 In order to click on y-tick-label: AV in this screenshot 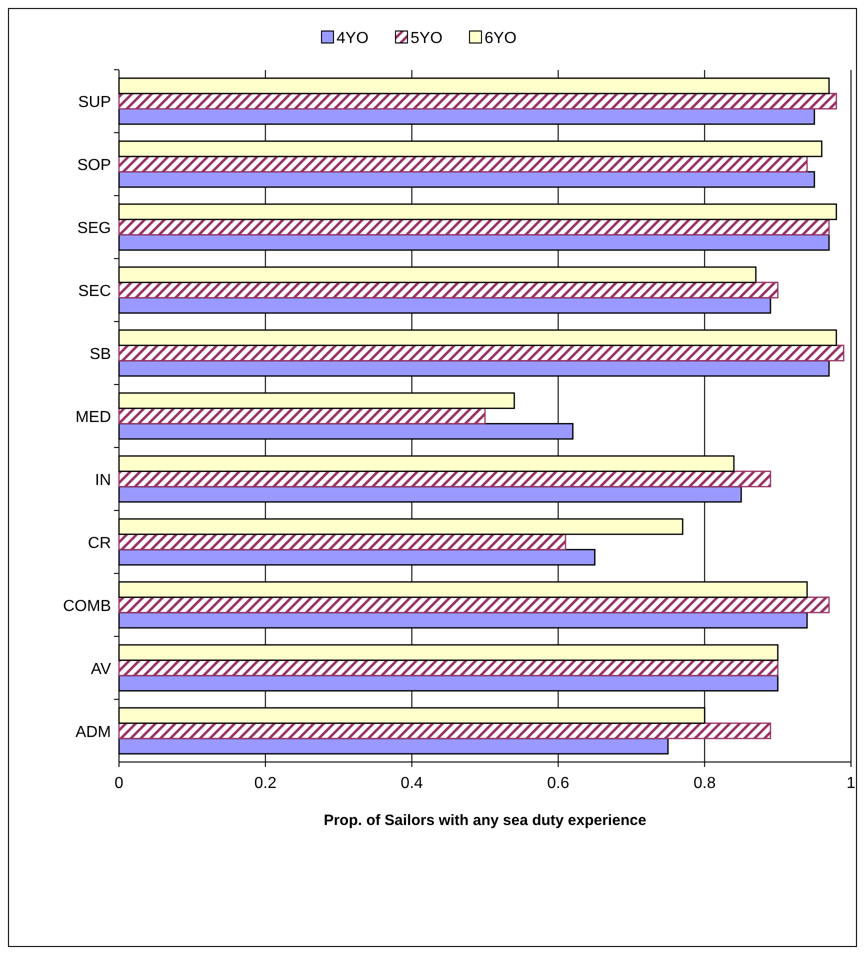, I will do `click(101, 669)`.